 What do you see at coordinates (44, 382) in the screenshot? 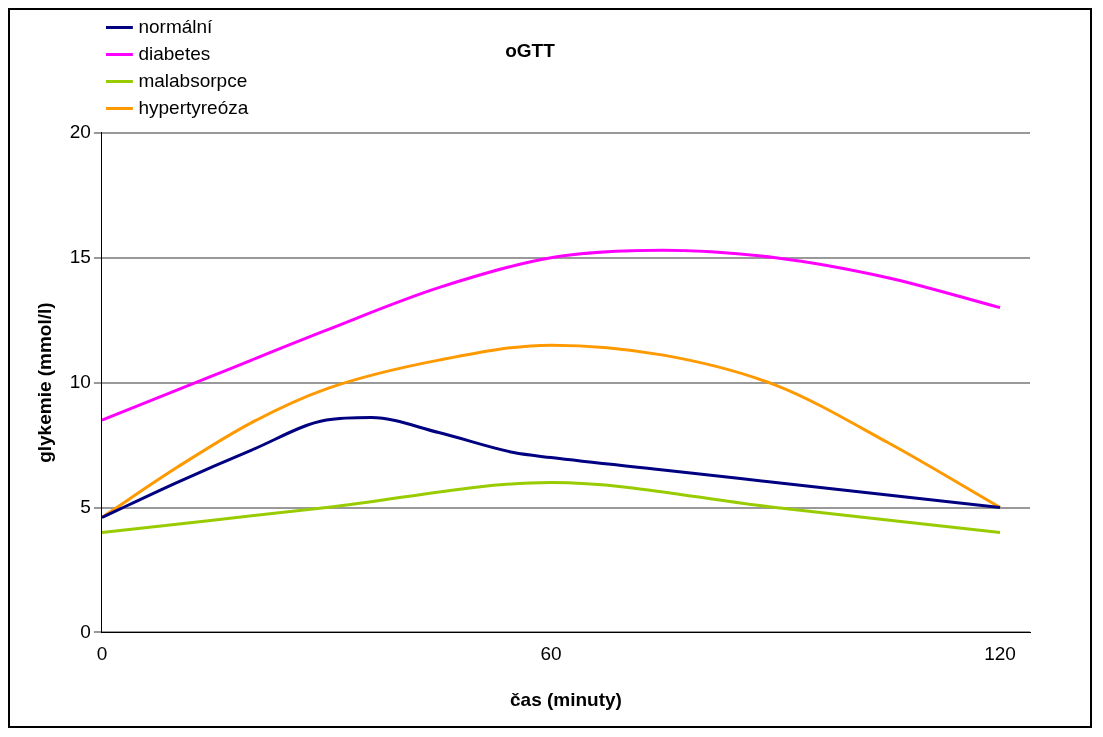
I see `y-axis-title: glykemie (mmol/l)` at bounding box center [44, 382].